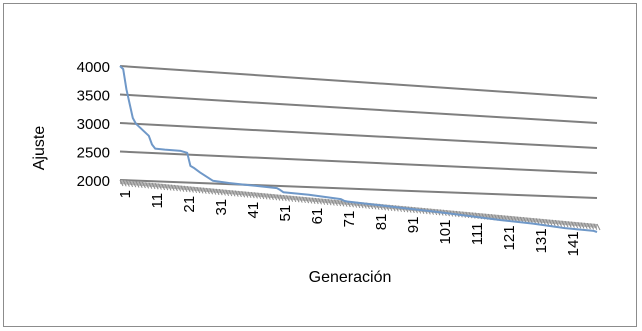 This screenshot has width=642, height=331. Describe the element at coordinates (285, 213) in the screenshot. I see `x-tick-label: 51` at that location.